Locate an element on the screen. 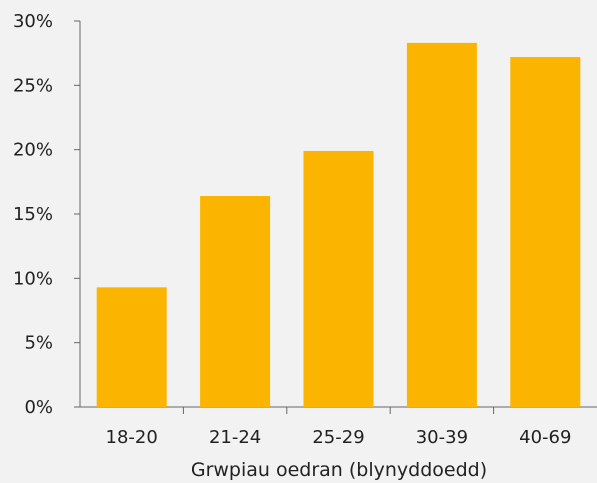 The height and width of the screenshot is (483, 597). x-tick-label: 21-24 is located at coordinates (235, 437).